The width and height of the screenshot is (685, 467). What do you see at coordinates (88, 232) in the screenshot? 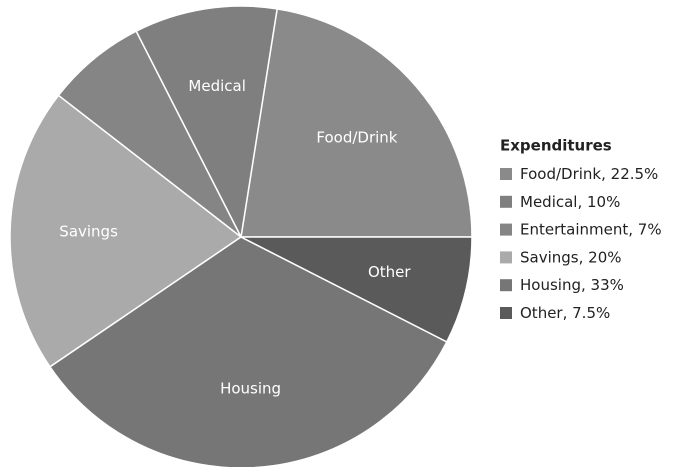
I see `slice-label: Savings` at bounding box center [88, 232].